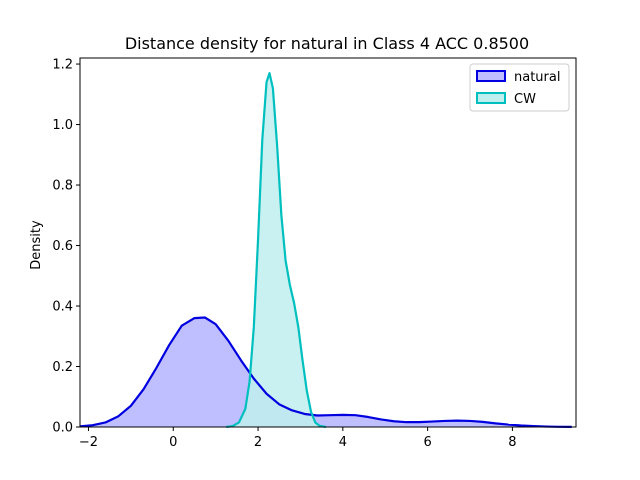  I want to click on series-area-cw, so click(276, 250).